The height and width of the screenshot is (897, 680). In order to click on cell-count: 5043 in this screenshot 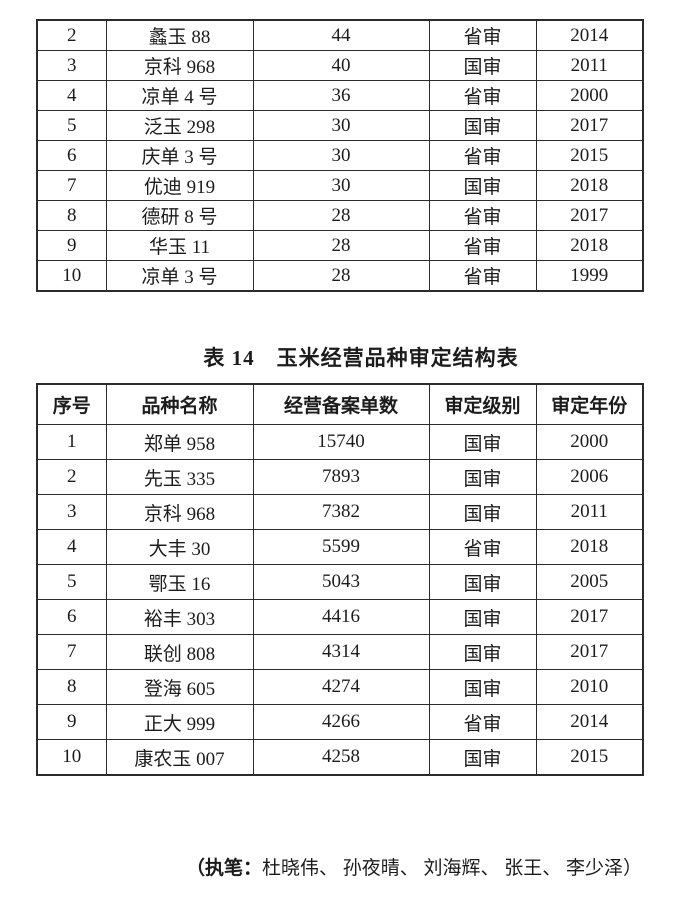, I will do `click(341, 582)`.